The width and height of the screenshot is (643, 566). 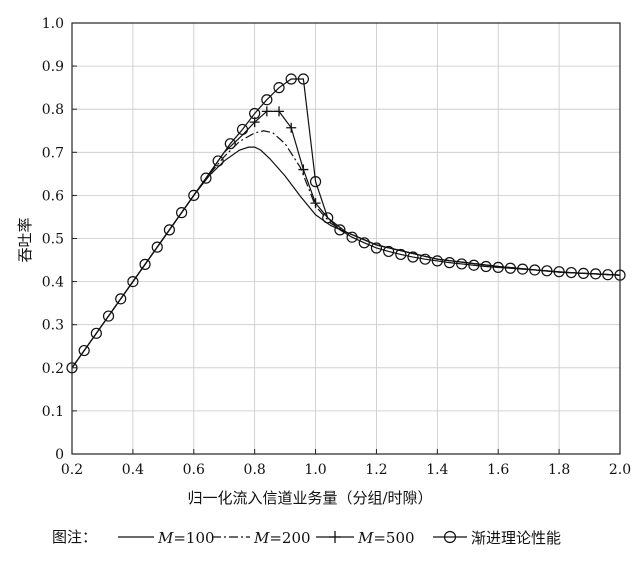 I want to click on legend-item: 渐进理论性能, so click(x=497, y=538).